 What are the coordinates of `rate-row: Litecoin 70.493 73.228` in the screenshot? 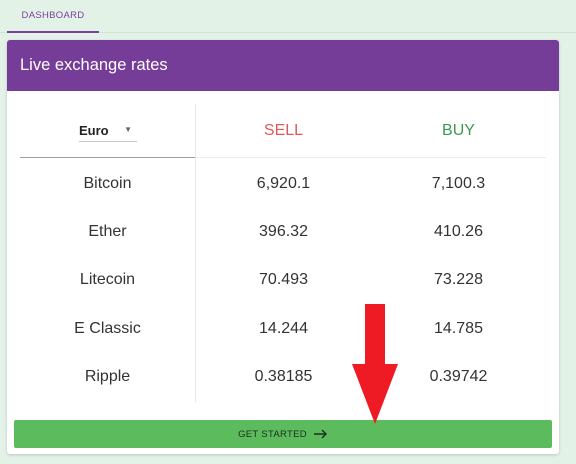 It's located at (283, 280).